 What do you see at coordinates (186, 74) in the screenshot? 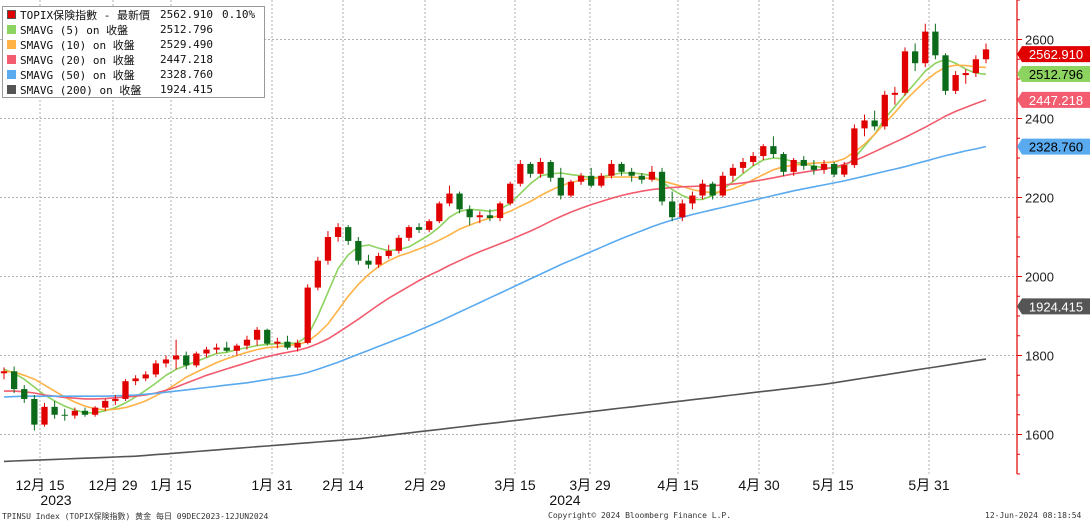
I see `legend-value: 2328.760` at bounding box center [186, 74].